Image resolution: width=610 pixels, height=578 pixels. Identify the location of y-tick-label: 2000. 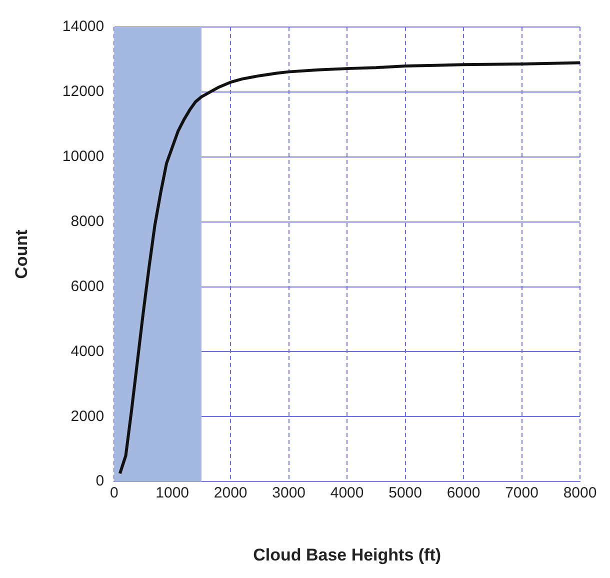
(87, 416).